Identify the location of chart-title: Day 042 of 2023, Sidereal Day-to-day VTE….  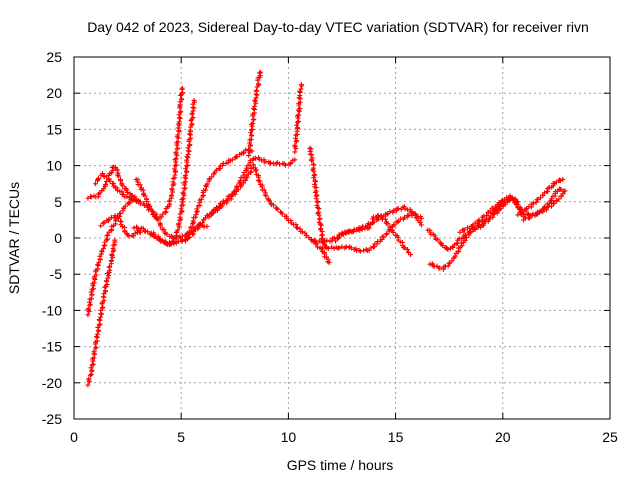
(338, 27).